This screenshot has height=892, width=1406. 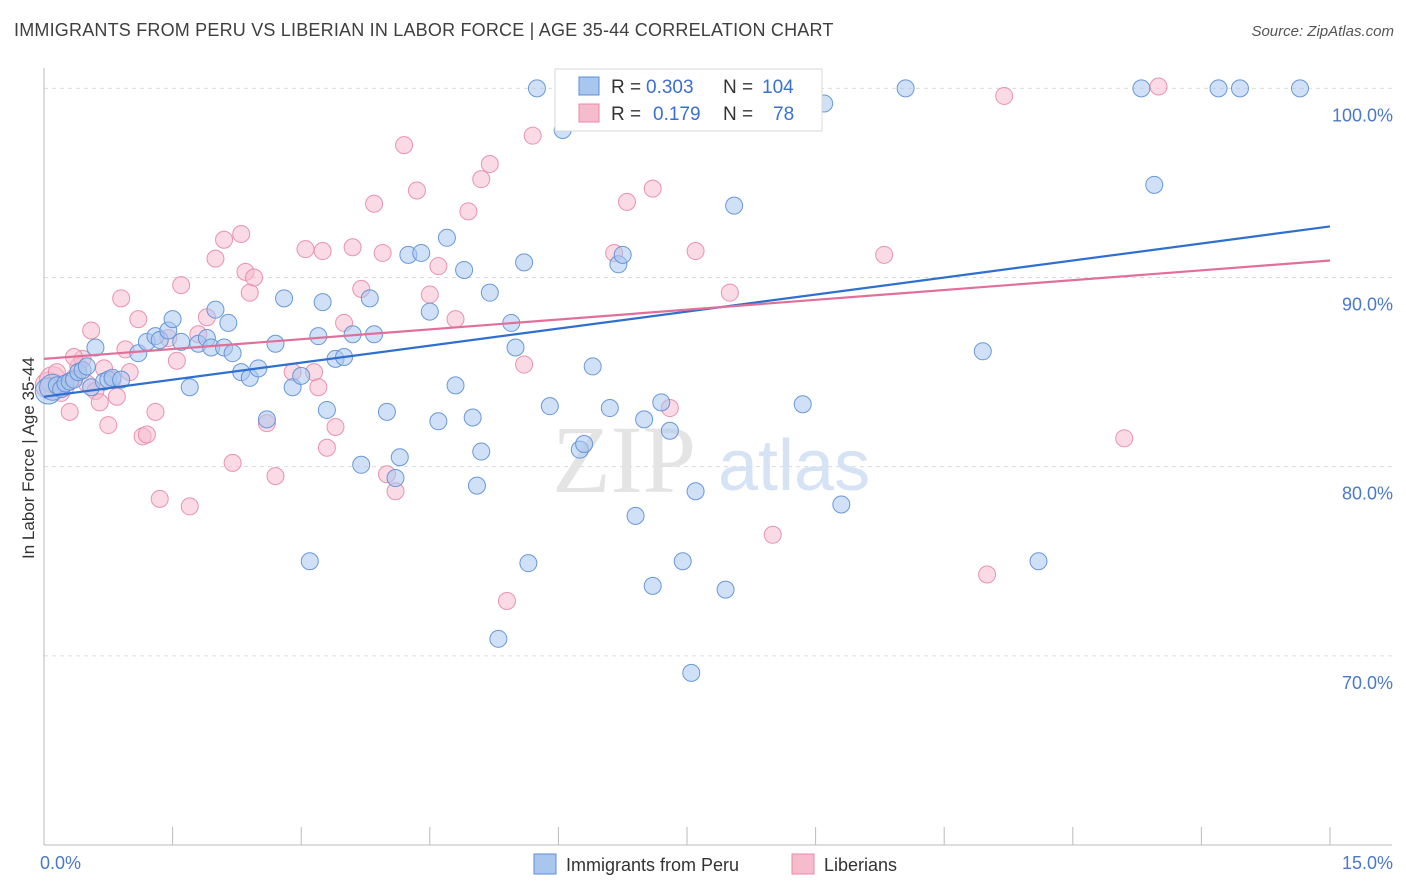 I want to click on legend: Immigrants from Peru Liberians, so click(x=715, y=864).